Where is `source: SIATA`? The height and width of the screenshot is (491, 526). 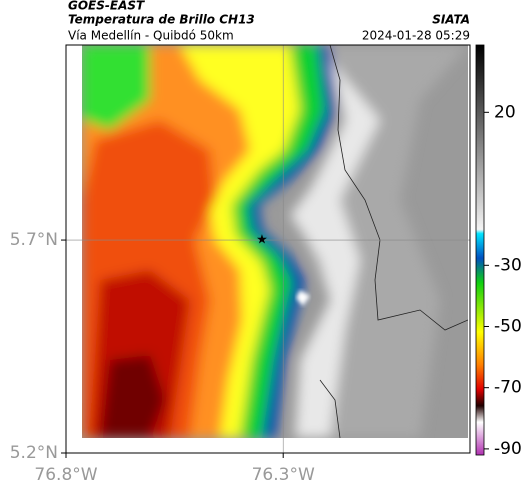 source: SIATA is located at coordinates (451, 20).